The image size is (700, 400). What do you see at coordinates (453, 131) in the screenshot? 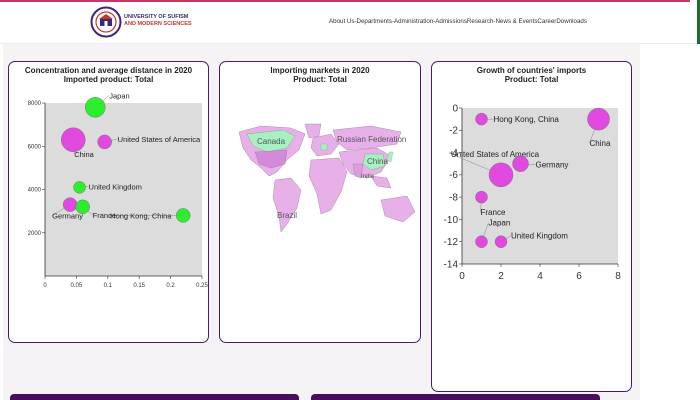
I see `y-tick-label: -2` at bounding box center [453, 131].